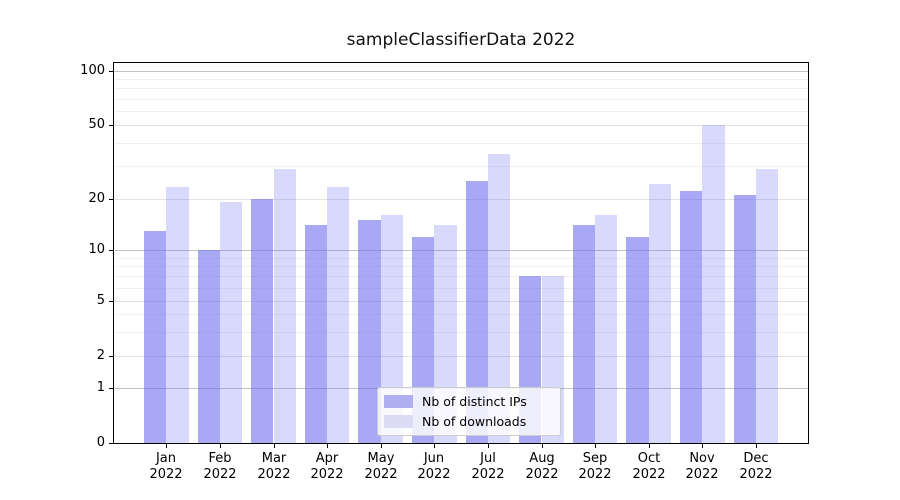 Image resolution: width=900 pixels, height=500 pixels. What do you see at coordinates (96, 124) in the screenshot?
I see `y-tick-label: 50` at bounding box center [96, 124].